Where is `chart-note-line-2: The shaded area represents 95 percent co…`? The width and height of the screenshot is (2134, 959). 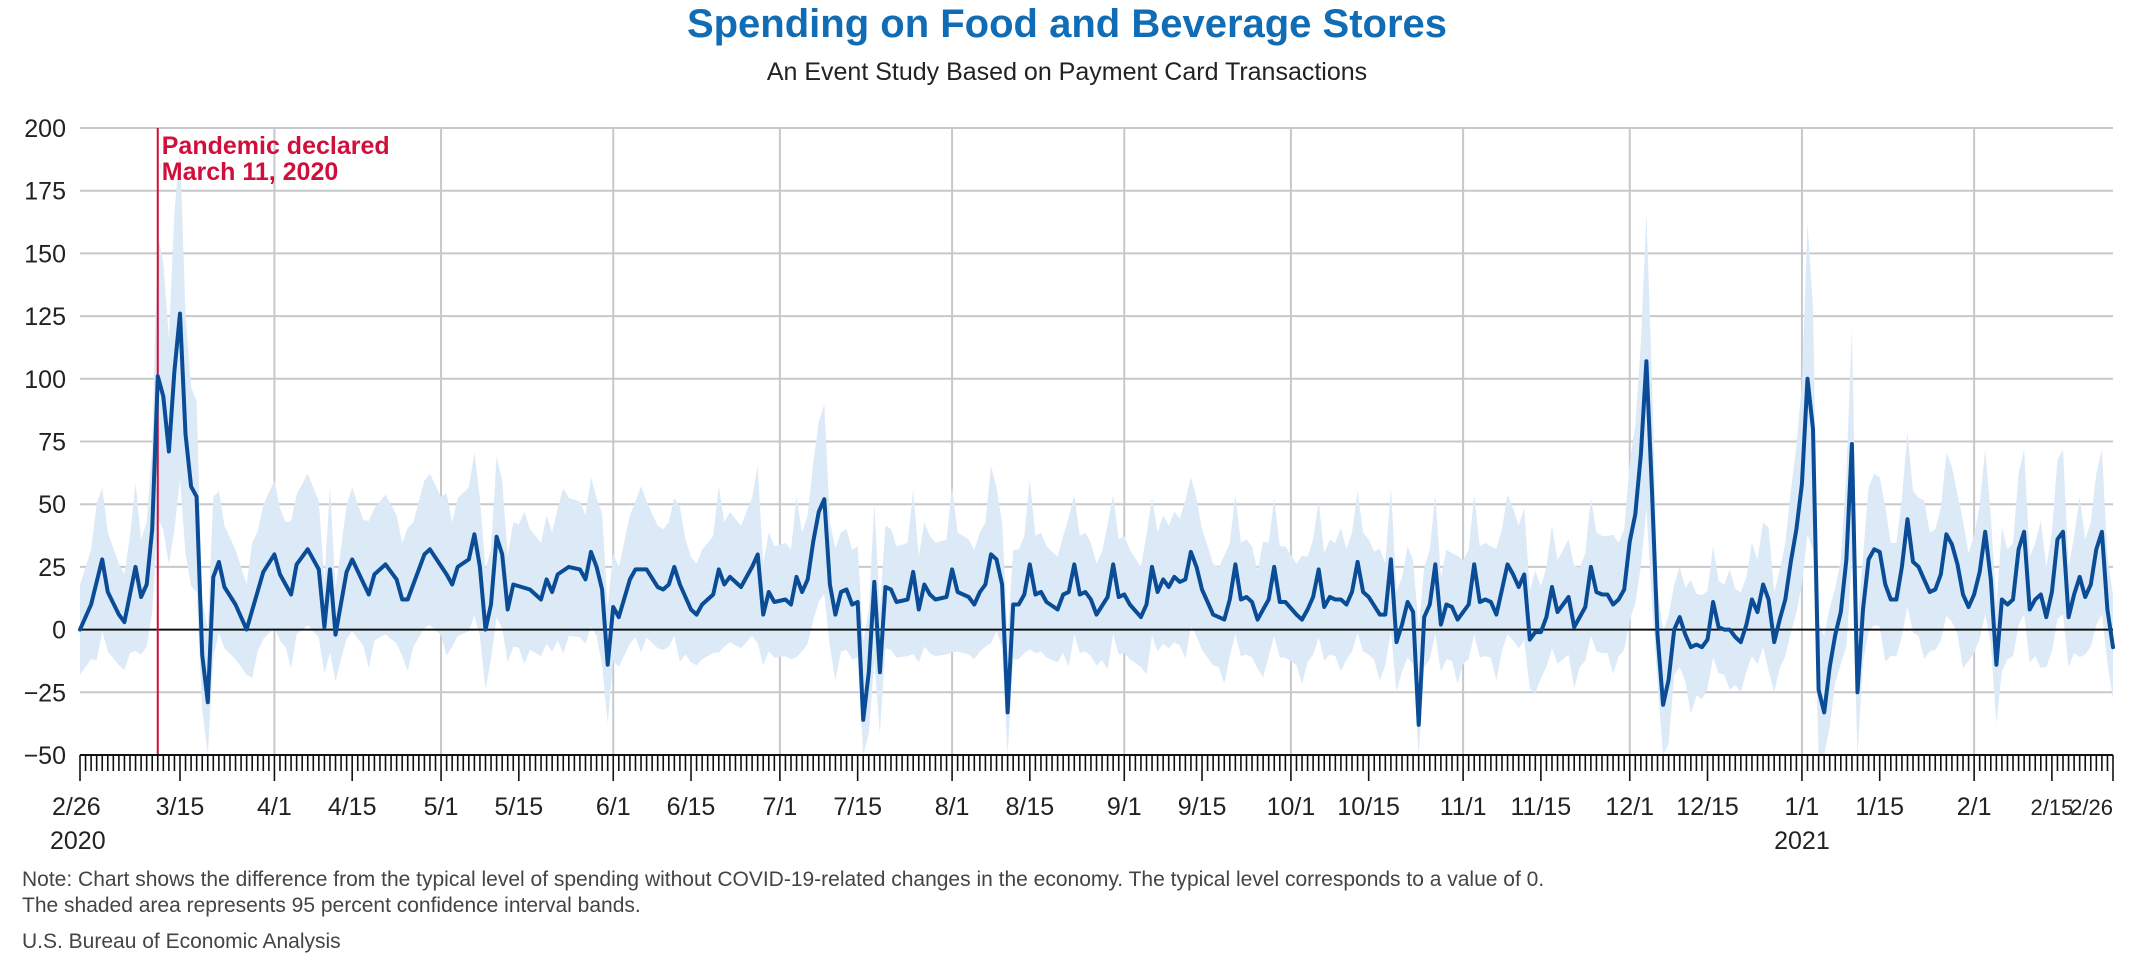 chart-note-line-2: The shaded area represents 95 percent co… is located at coordinates (331, 905).